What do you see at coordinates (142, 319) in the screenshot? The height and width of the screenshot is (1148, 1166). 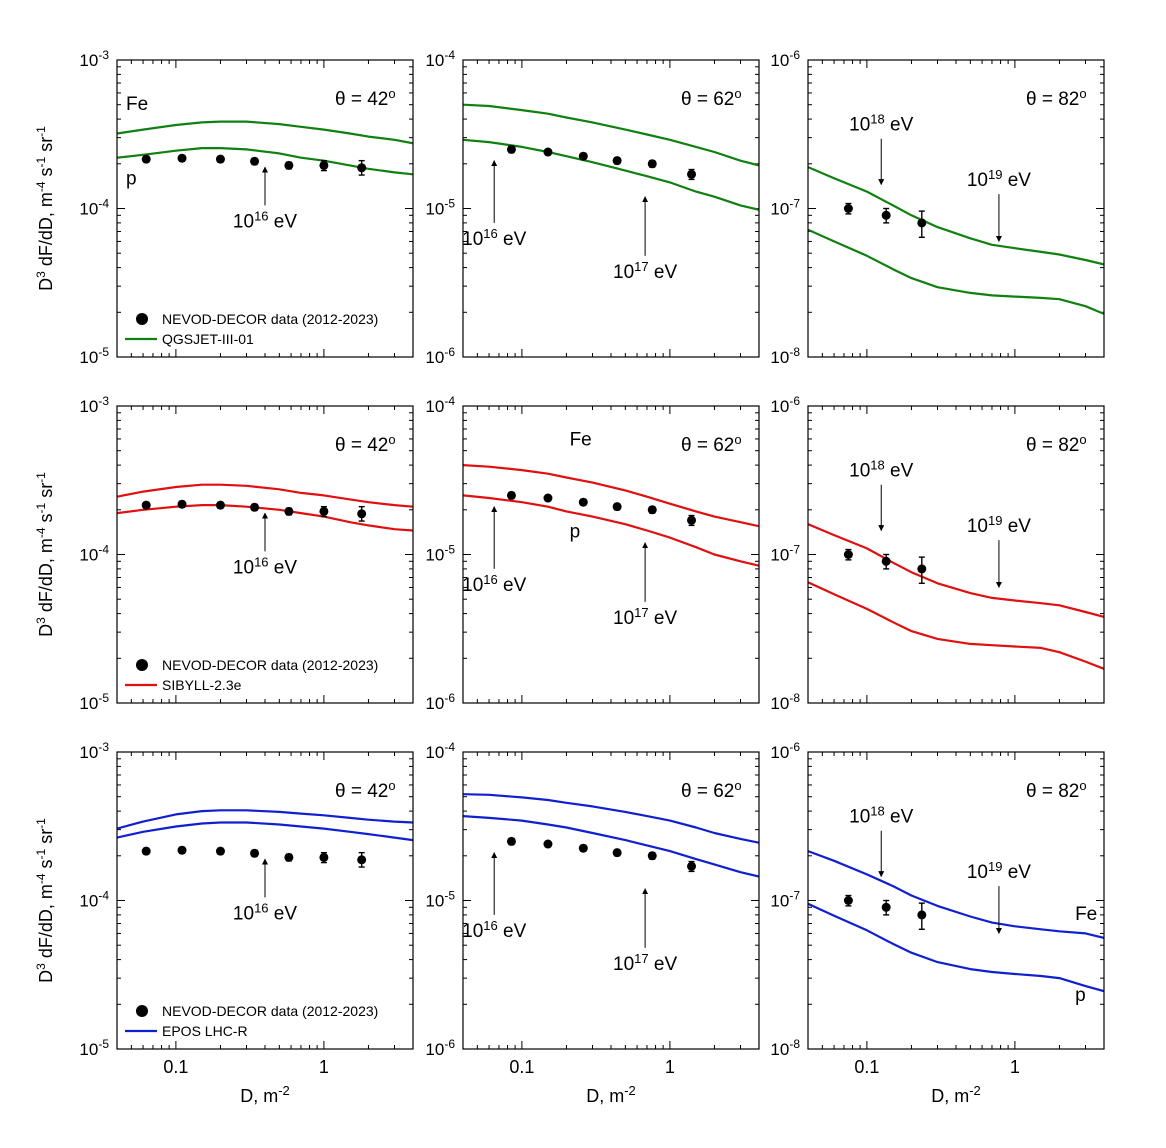 I see `legend-marker` at bounding box center [142, 319].